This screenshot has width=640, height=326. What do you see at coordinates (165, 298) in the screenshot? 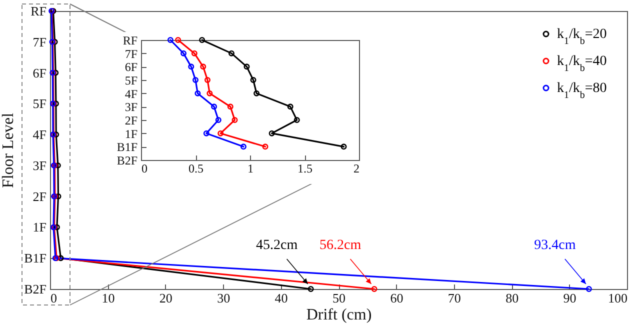
I see `x-tick-label: 20` at bounding box center [165, 298].